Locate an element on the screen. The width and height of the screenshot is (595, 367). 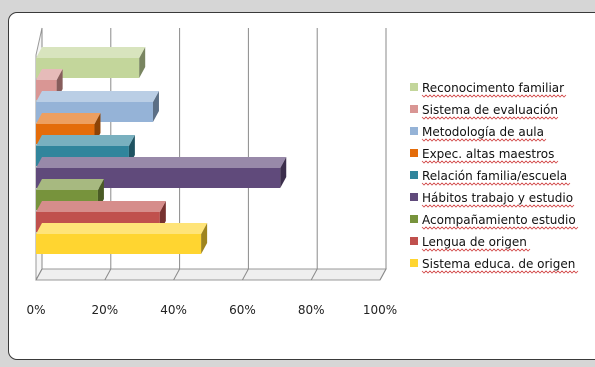
legend-label: Lengua de origen is located at coordinates (474, 242).